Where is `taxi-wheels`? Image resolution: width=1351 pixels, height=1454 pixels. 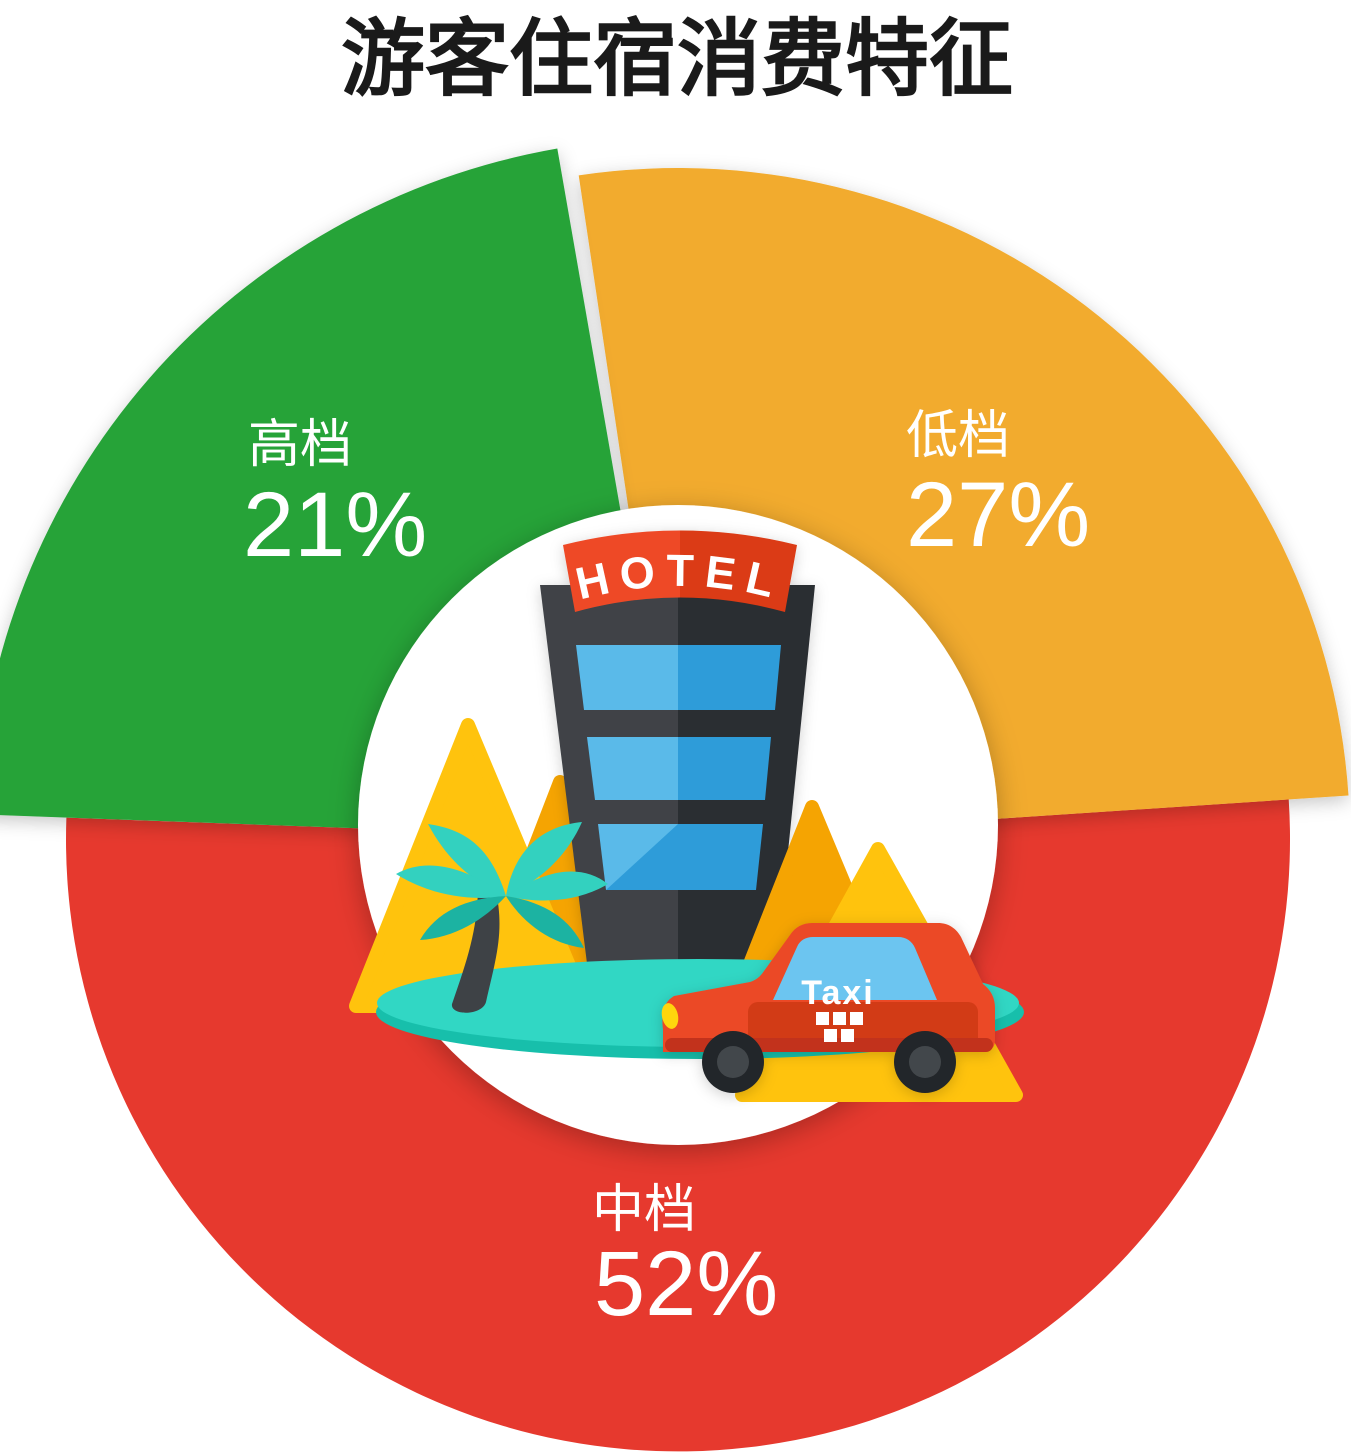
taxi-wheels is located at coordinates (829, 1062).